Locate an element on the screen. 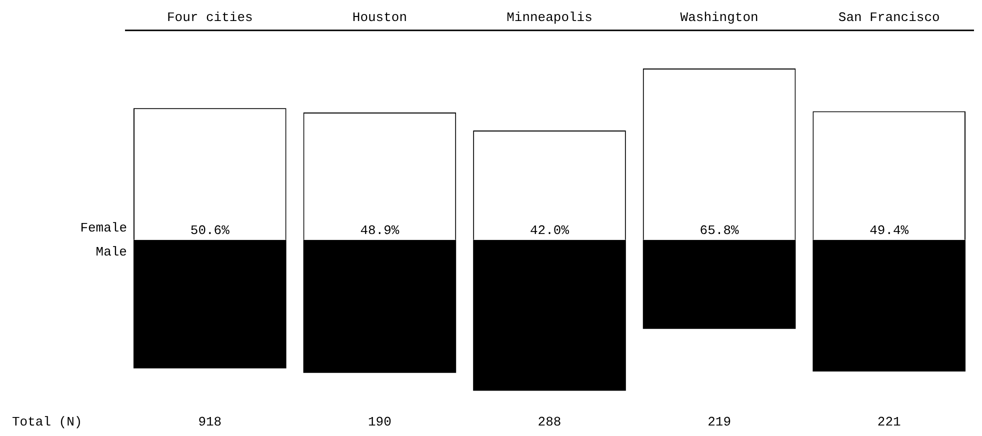 The width and height of the screenshot is (982, 436). data-label: 50.6% is located at coordinates (210, 230).